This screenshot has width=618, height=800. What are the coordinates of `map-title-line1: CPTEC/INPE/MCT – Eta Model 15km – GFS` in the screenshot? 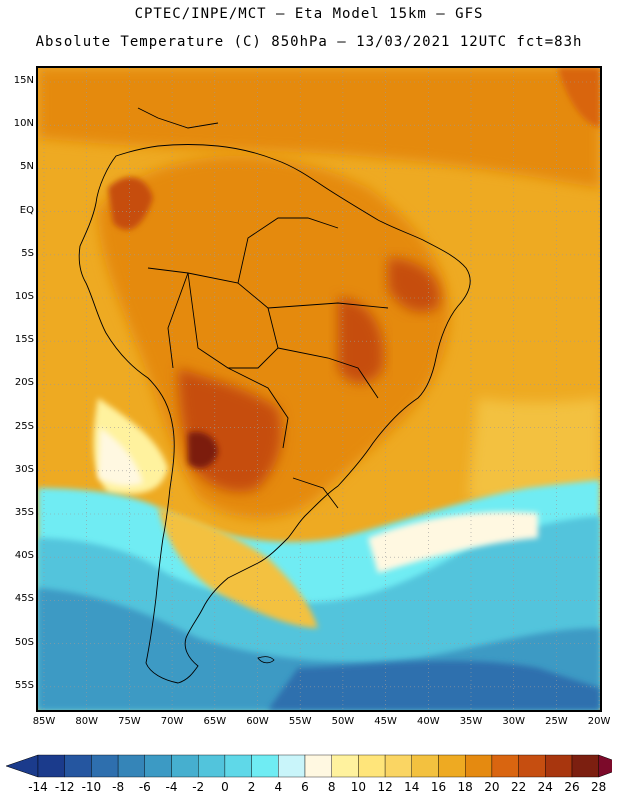 It's located at (309, 14).